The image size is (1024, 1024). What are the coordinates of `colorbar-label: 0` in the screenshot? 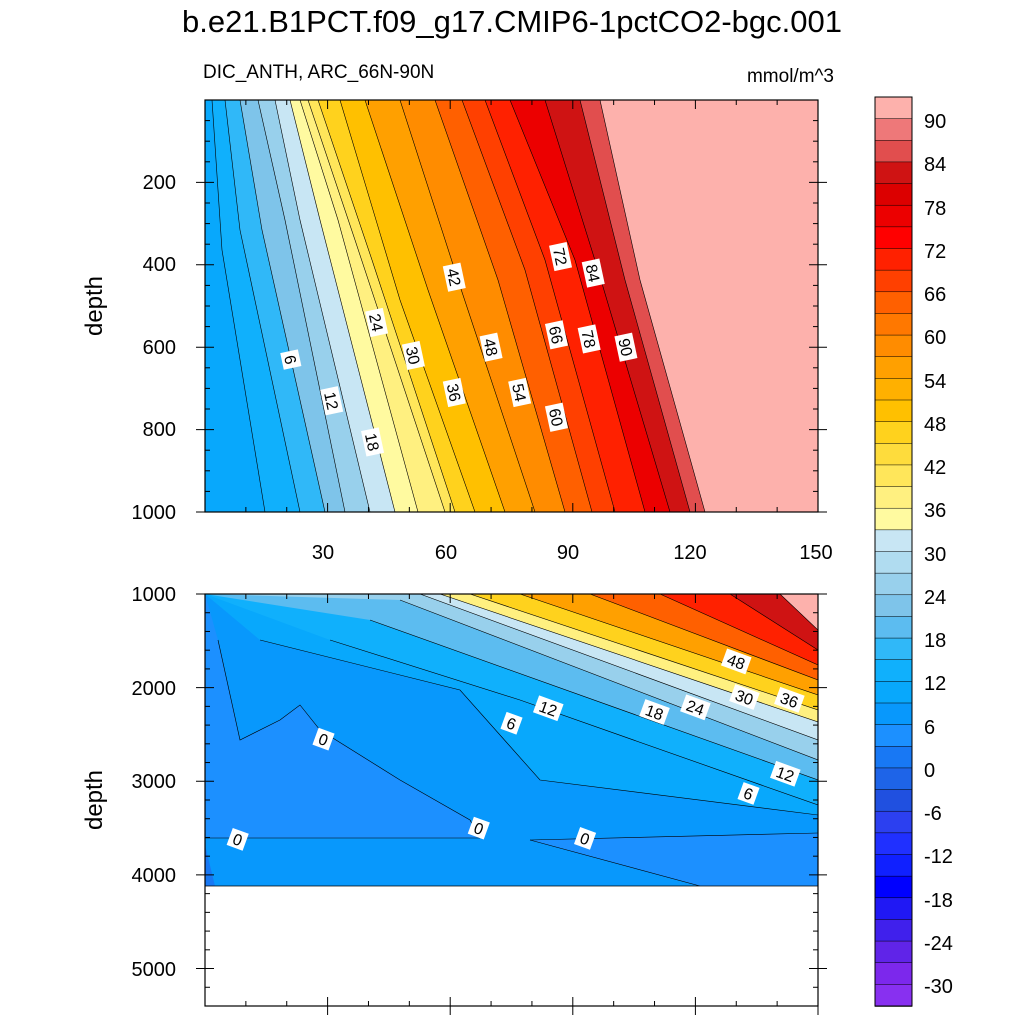 It's located at (929, 771).